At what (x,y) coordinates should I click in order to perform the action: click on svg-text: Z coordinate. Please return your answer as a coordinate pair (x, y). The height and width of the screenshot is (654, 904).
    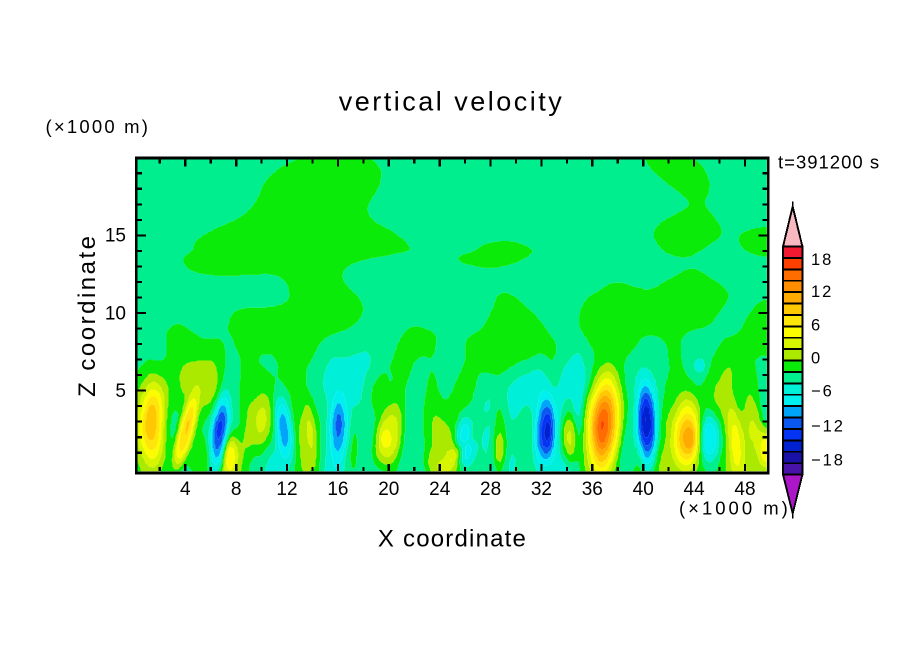
    Looking at the image, I should click on (87, 314).